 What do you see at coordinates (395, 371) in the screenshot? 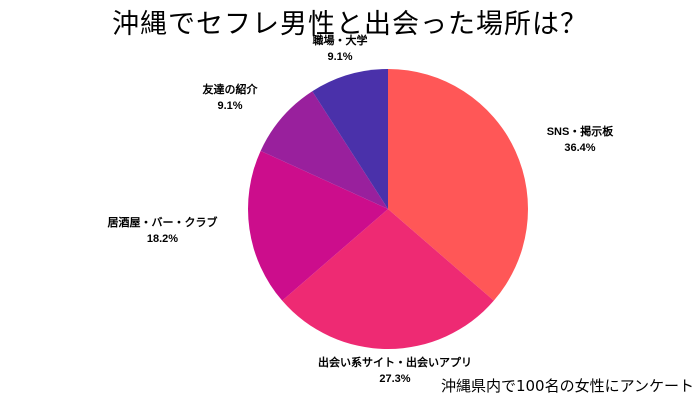
I see `slice-label-dating-apps: 出会い系サイト・出会いアプリ 27.3%` at bounding box center [395, 371].